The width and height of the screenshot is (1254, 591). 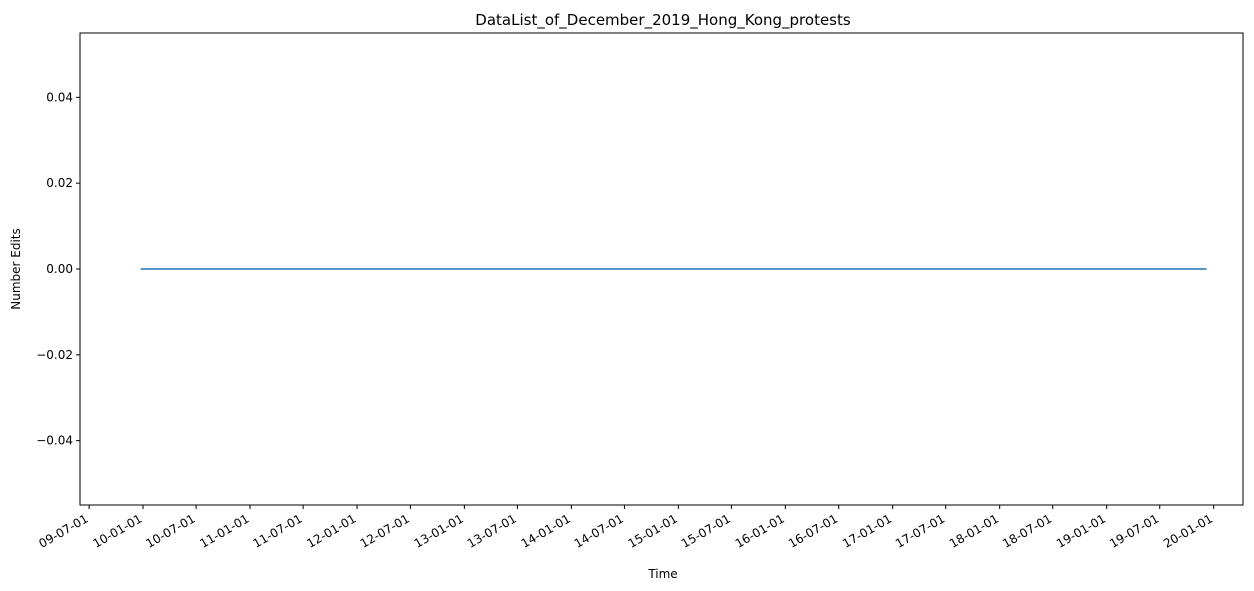 What do you see at coordinates (54, 441) in the screenshot?
I see `y-tick-label: −0.04` at bounding box center [54, 441].